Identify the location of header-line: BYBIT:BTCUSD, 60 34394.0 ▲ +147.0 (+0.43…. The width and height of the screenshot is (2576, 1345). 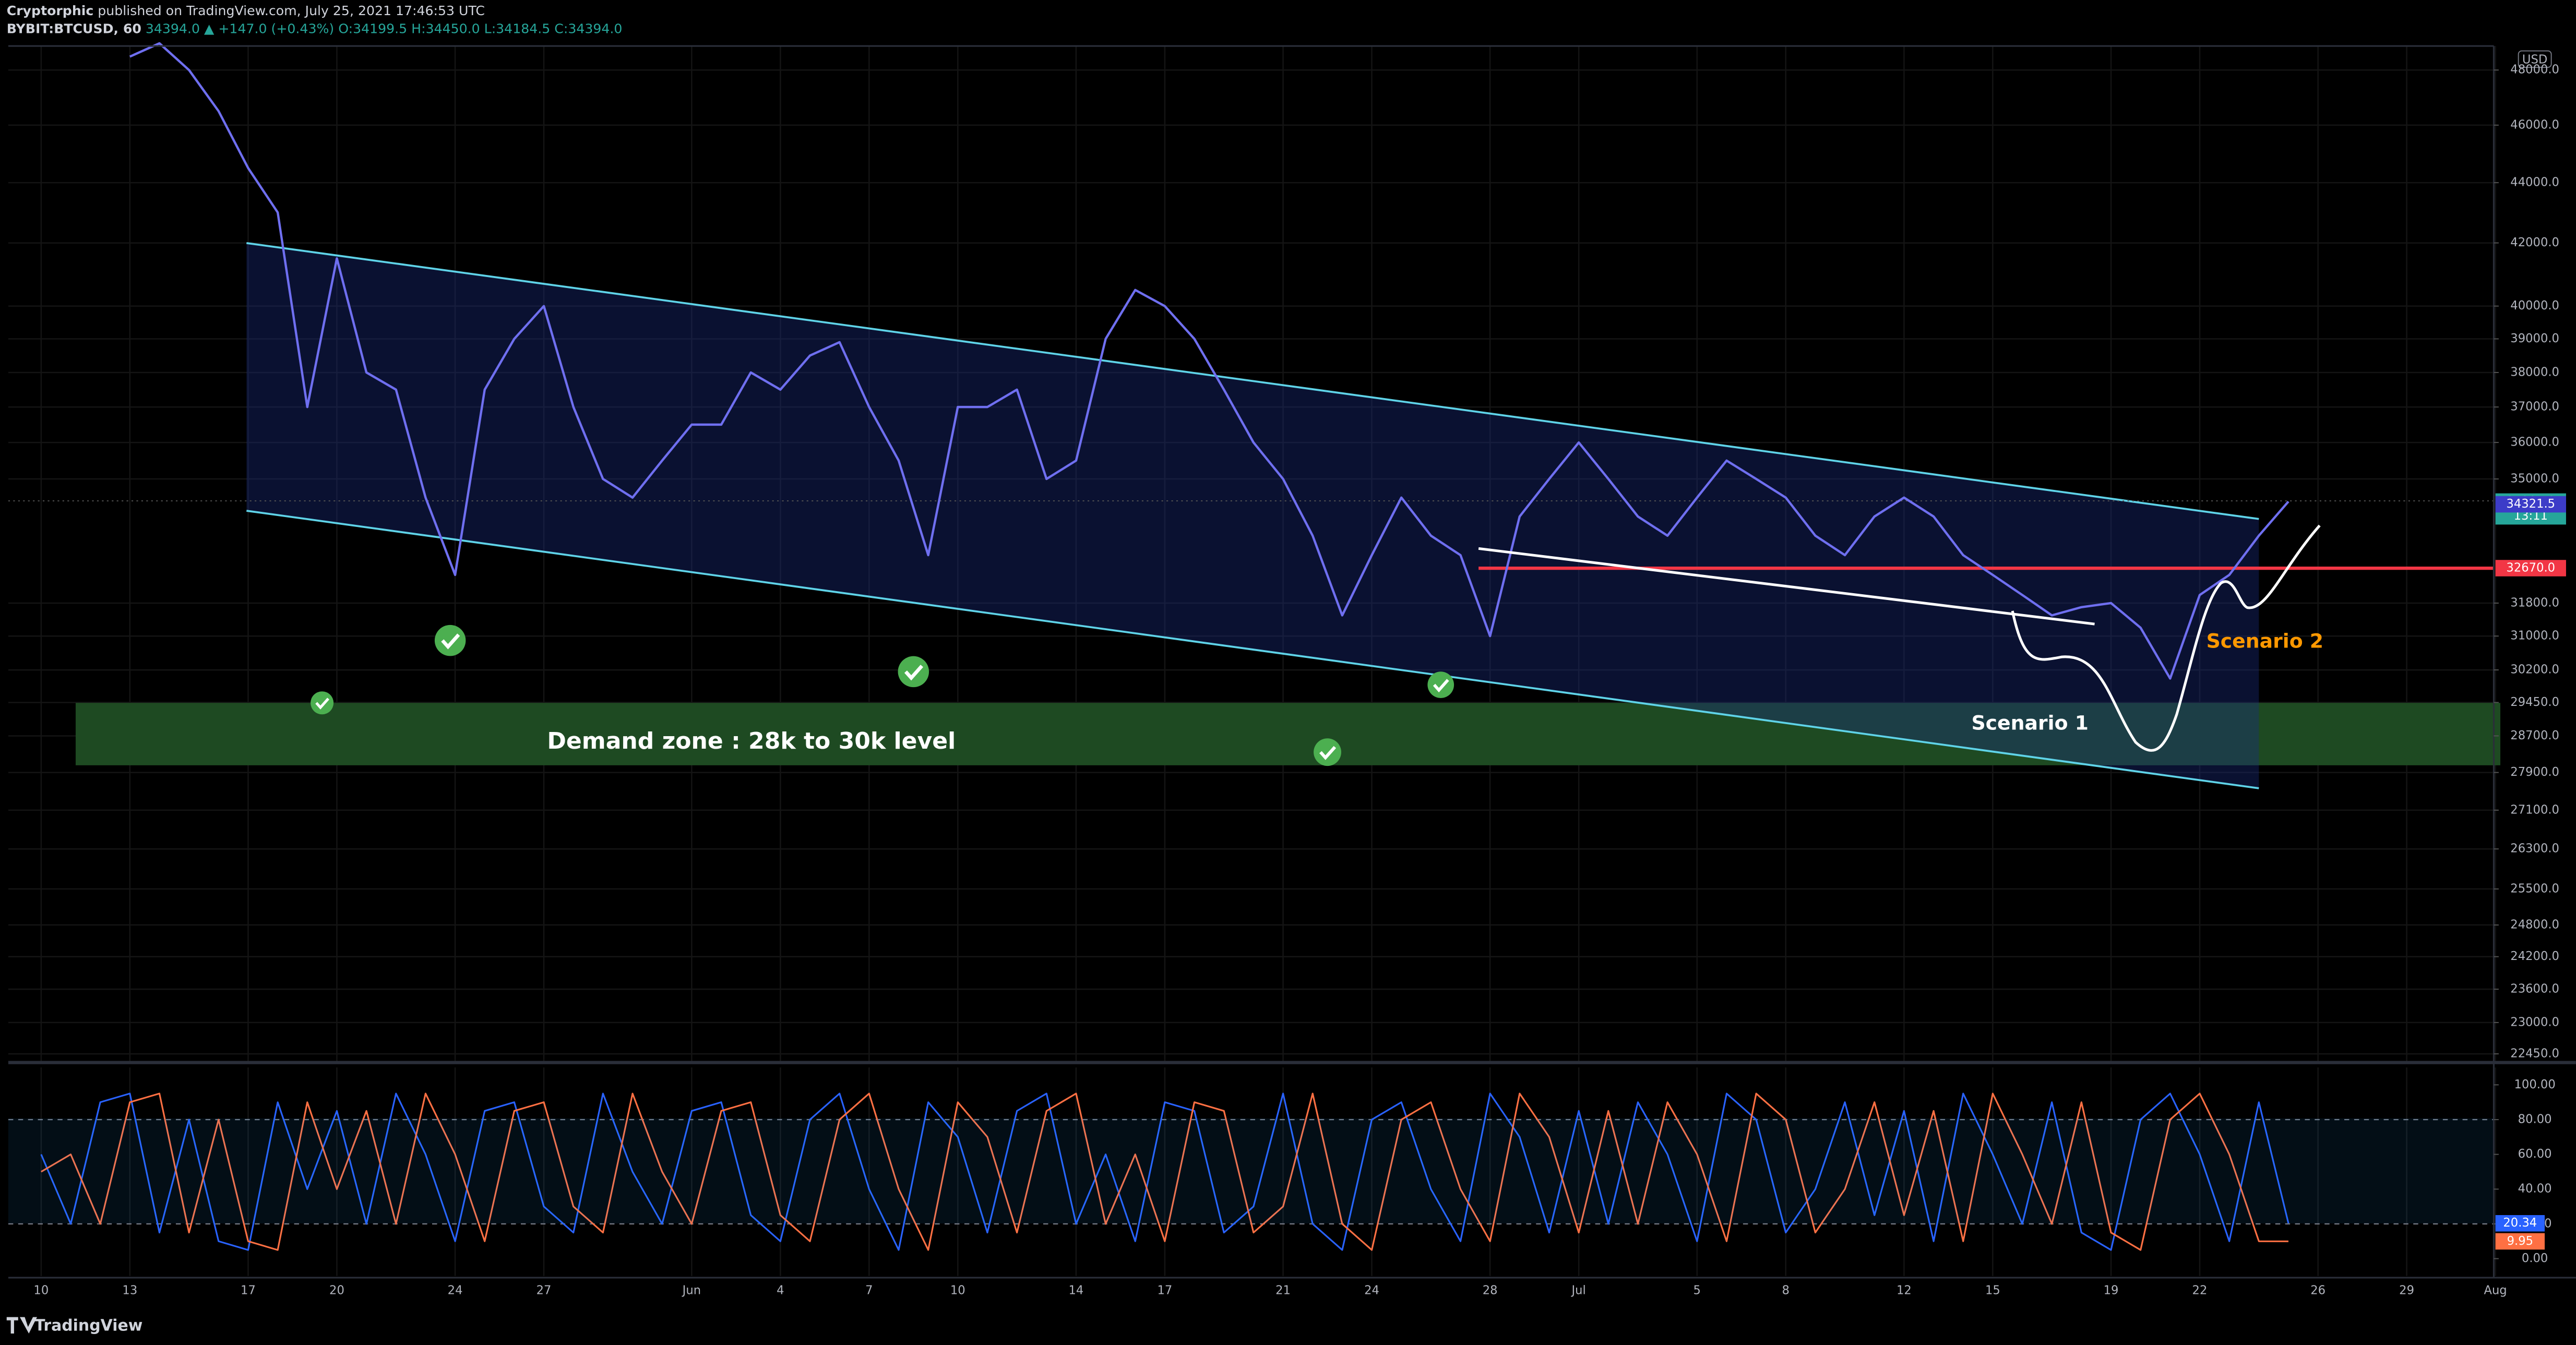
(315, 29).